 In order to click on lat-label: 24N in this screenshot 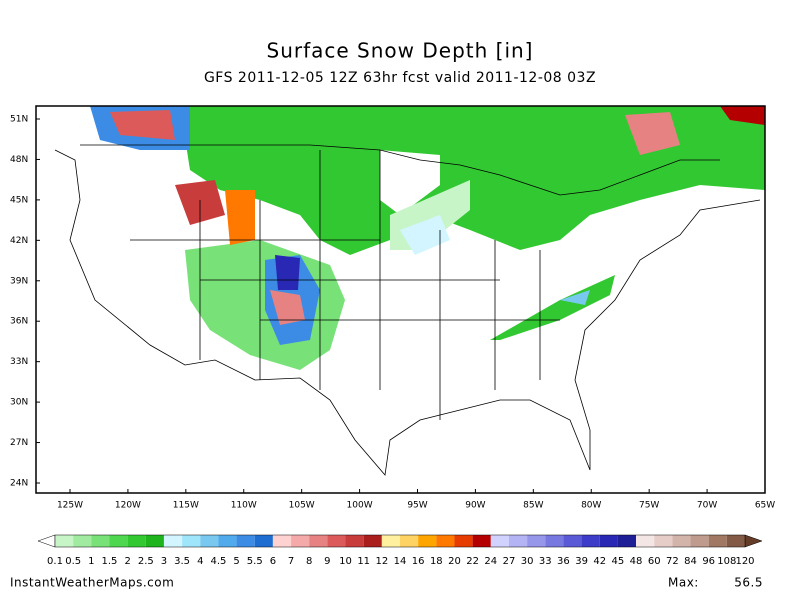, I will do `click(19, 484)`.